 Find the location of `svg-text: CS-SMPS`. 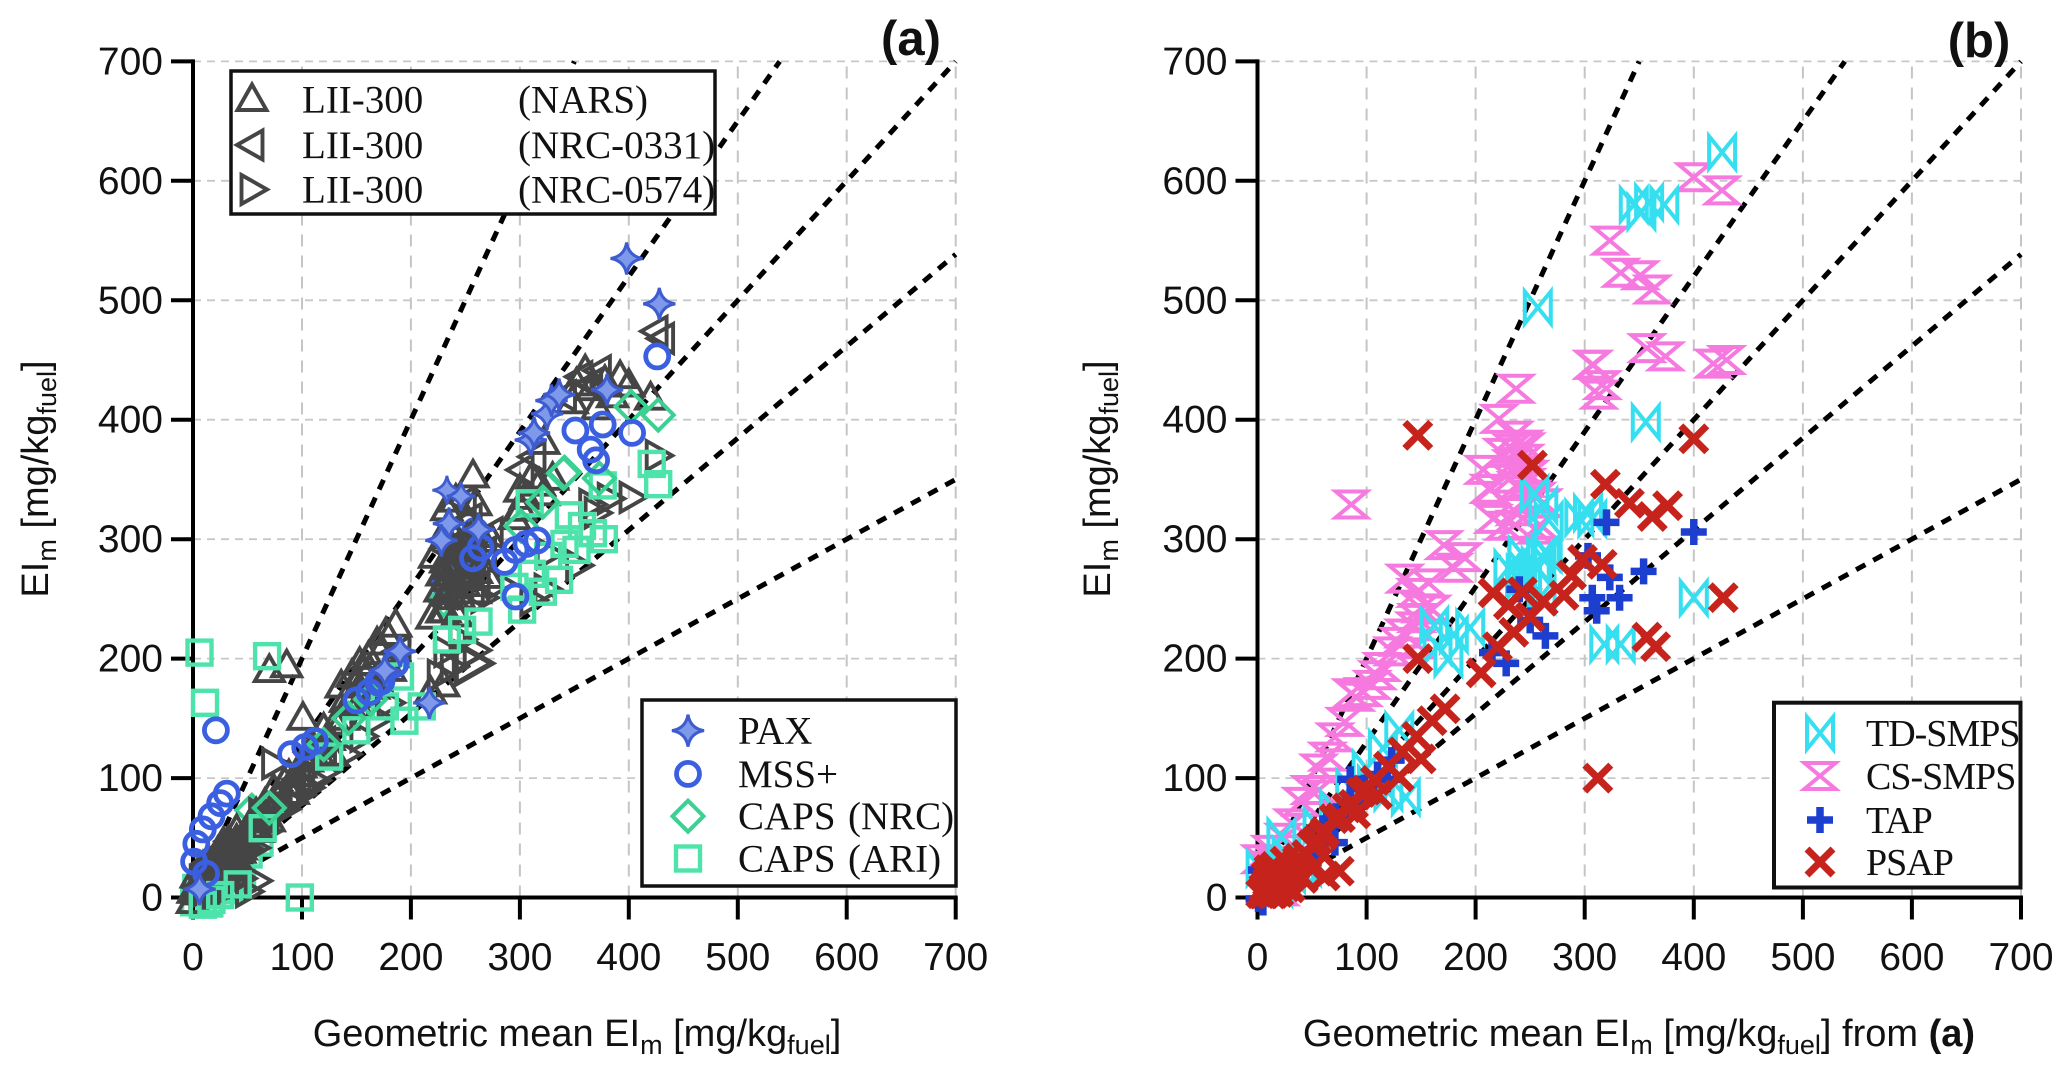

svg-text: CS-SMPS is located at coordinates (1940, 777).